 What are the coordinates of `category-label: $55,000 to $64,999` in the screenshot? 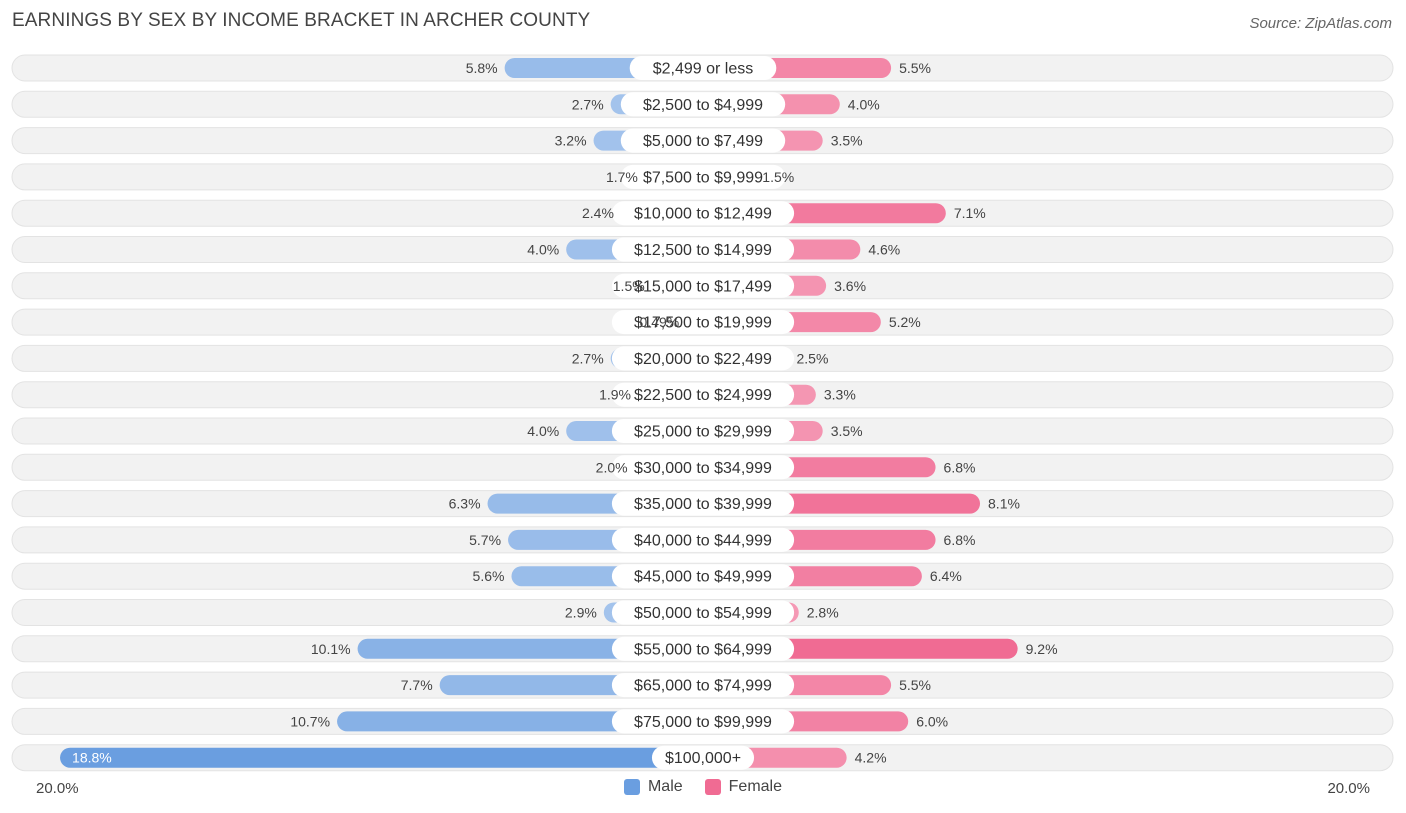 It's located at (703, 649).